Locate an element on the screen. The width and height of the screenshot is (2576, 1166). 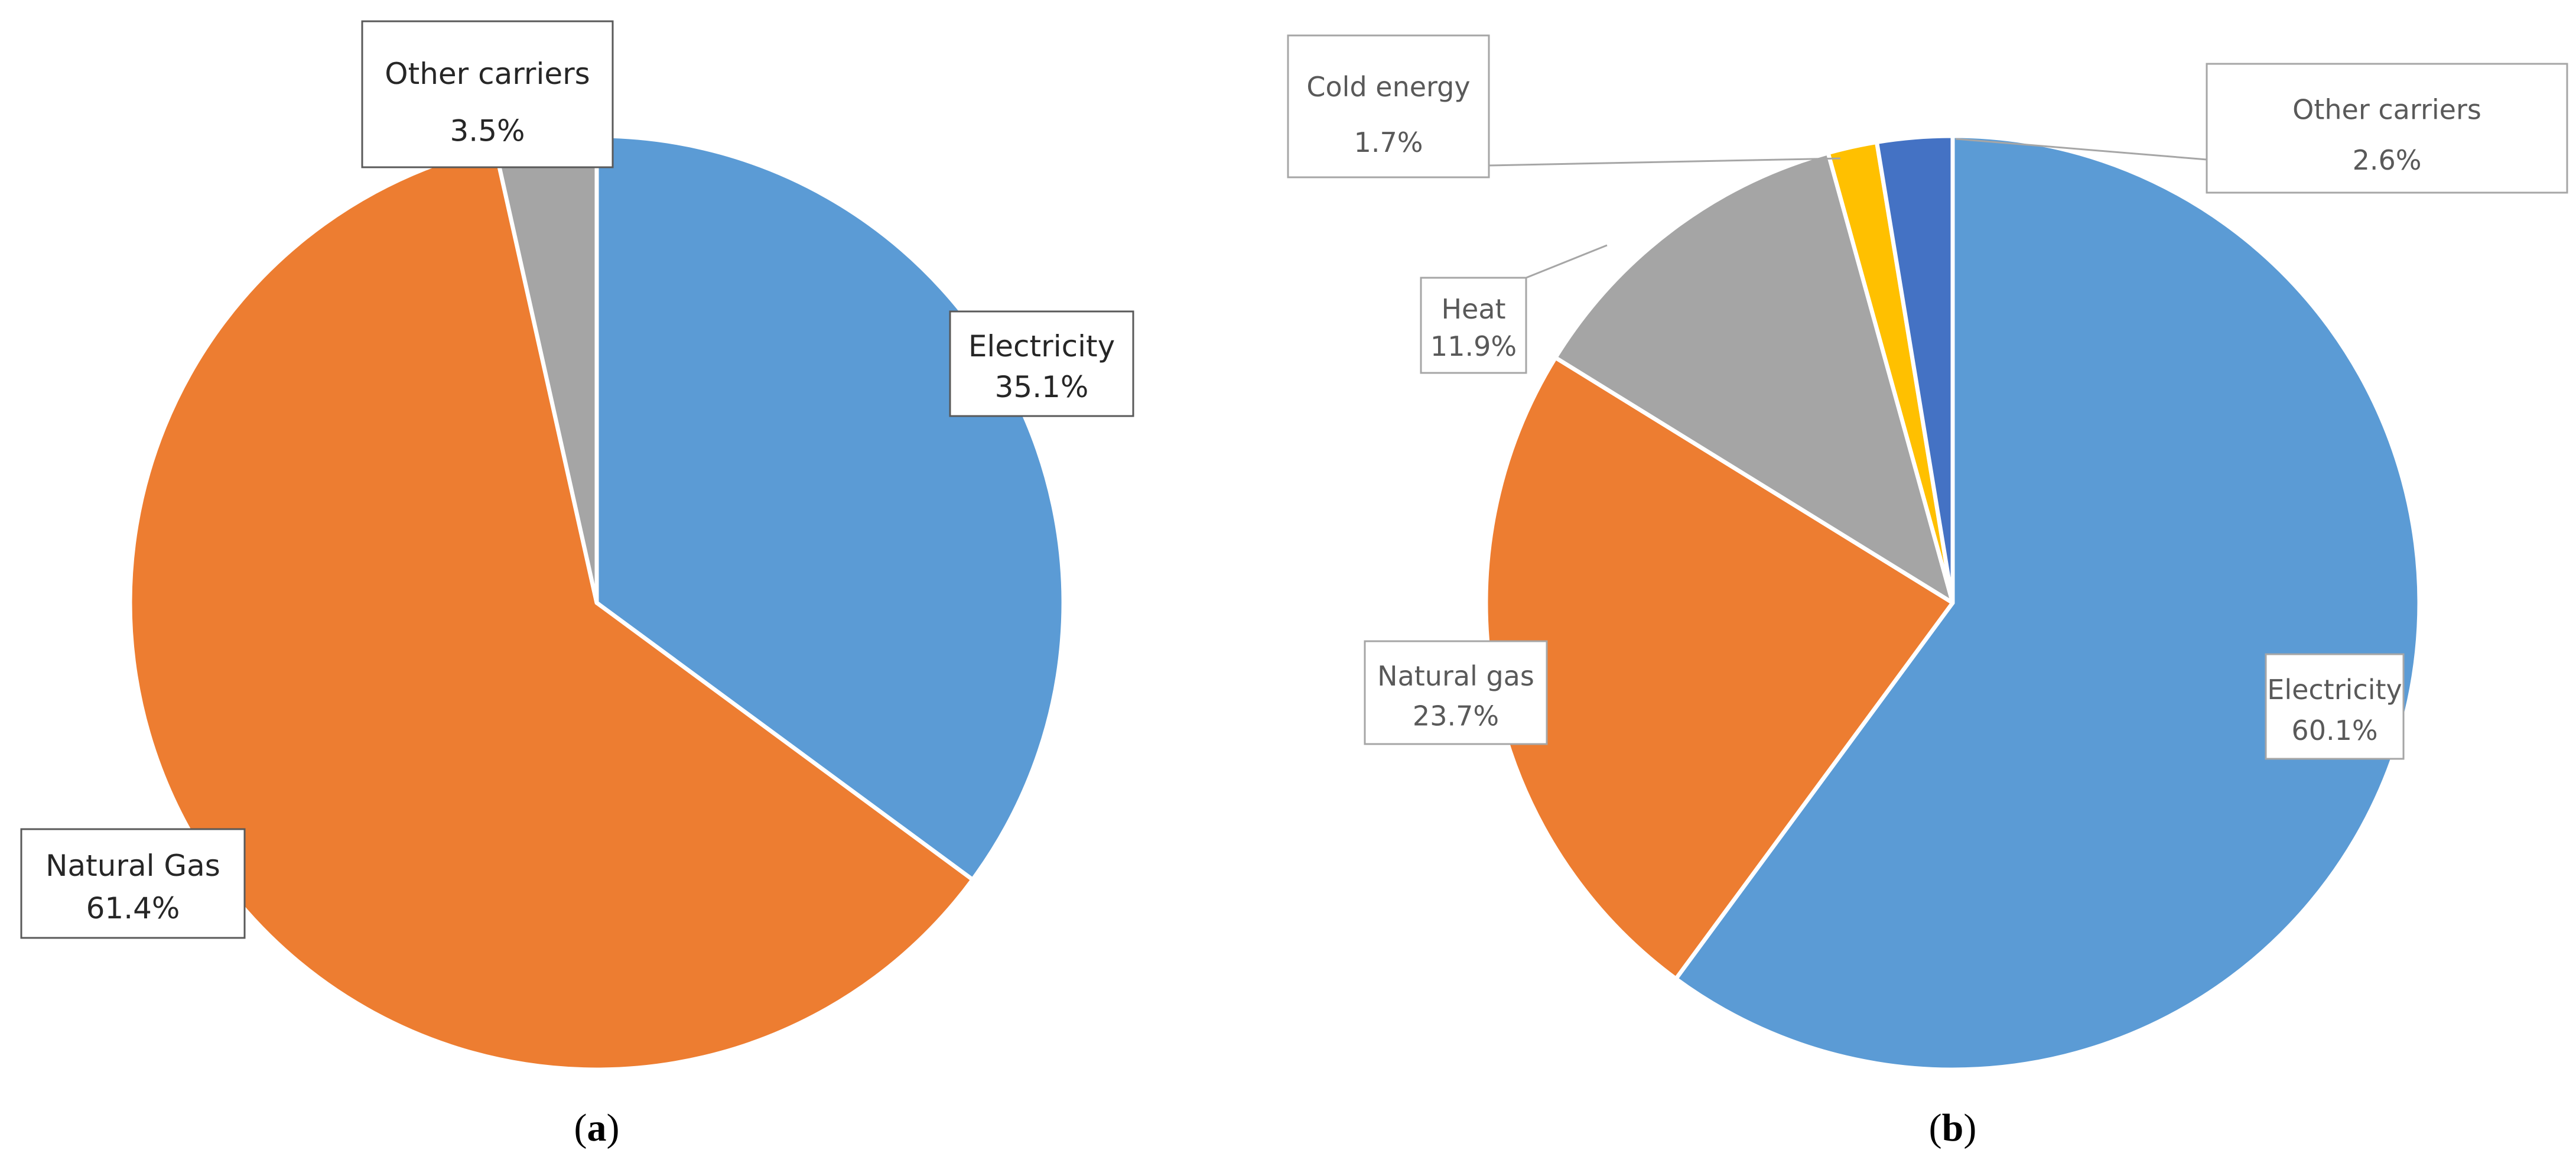
pie-slice-heat is located at coordinates (1754, 378).